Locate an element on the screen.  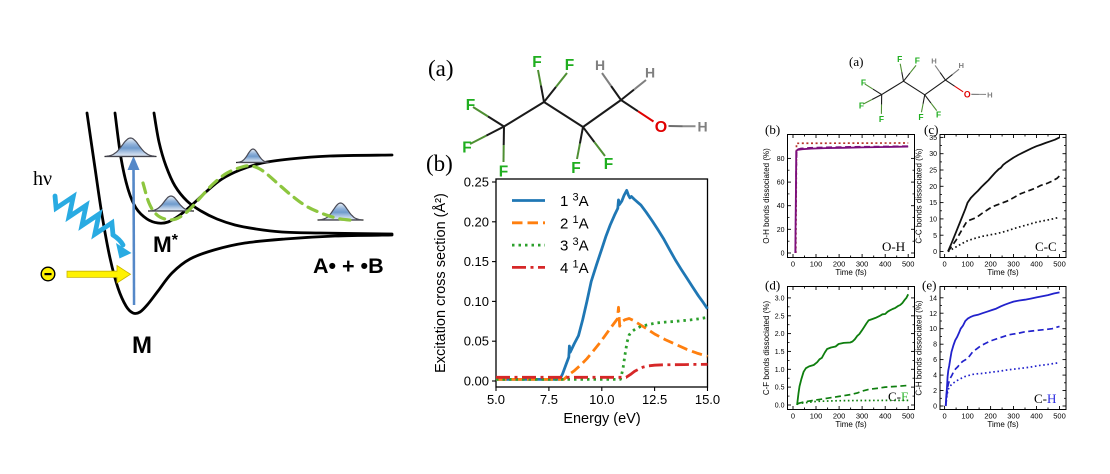
svg-text: C-H is located at coordinates (1045, 398).